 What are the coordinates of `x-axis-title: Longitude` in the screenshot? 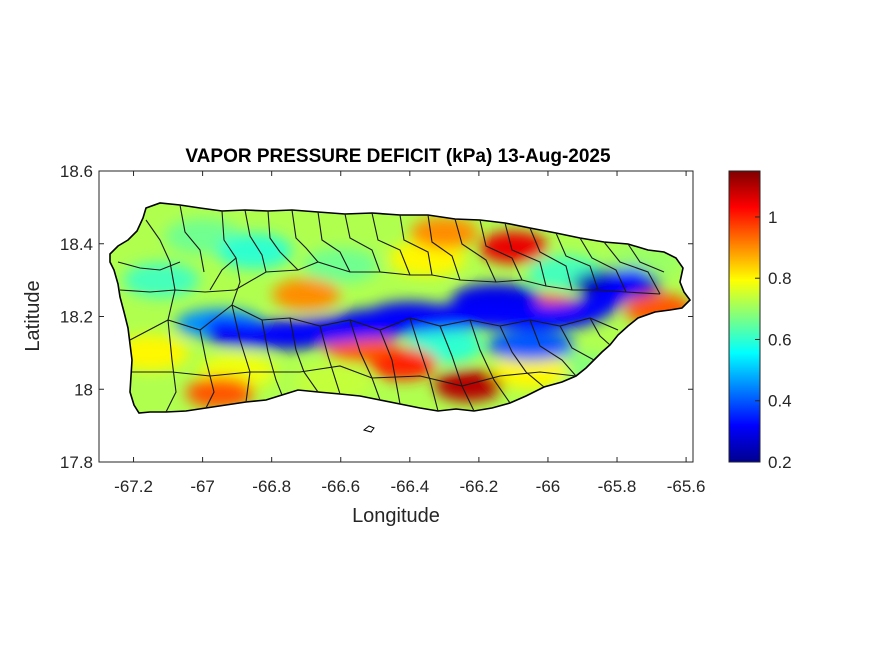 It's located at (396, 516).